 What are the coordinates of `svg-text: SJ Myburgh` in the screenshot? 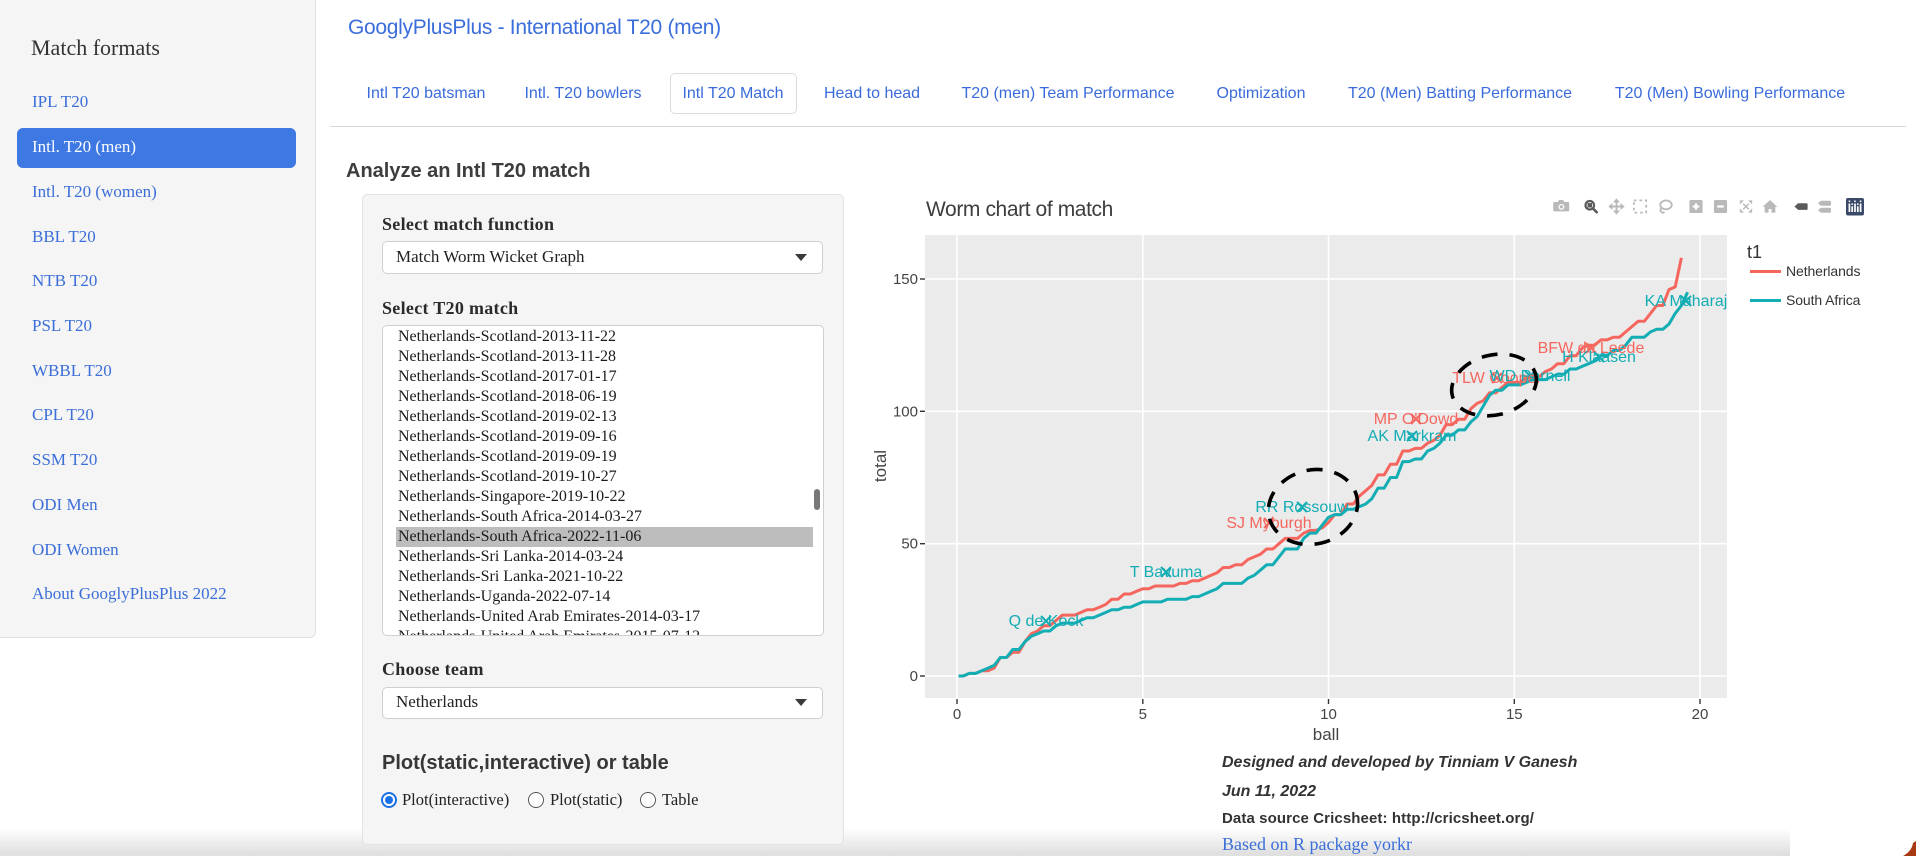 It's located at (1268, 523).